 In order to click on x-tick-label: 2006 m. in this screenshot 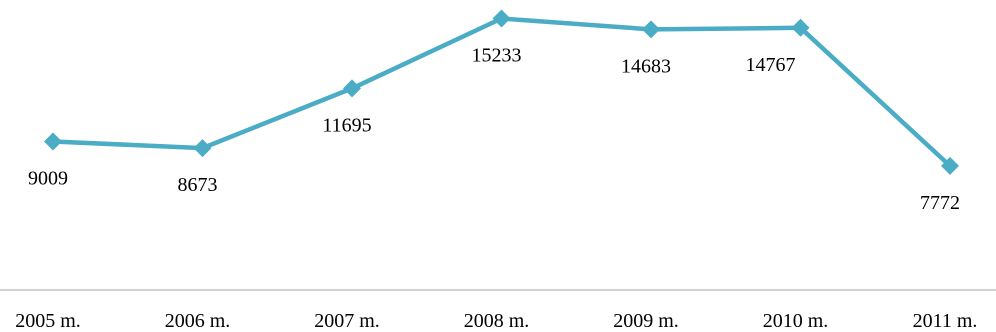, I will do `click(198, 321)`.